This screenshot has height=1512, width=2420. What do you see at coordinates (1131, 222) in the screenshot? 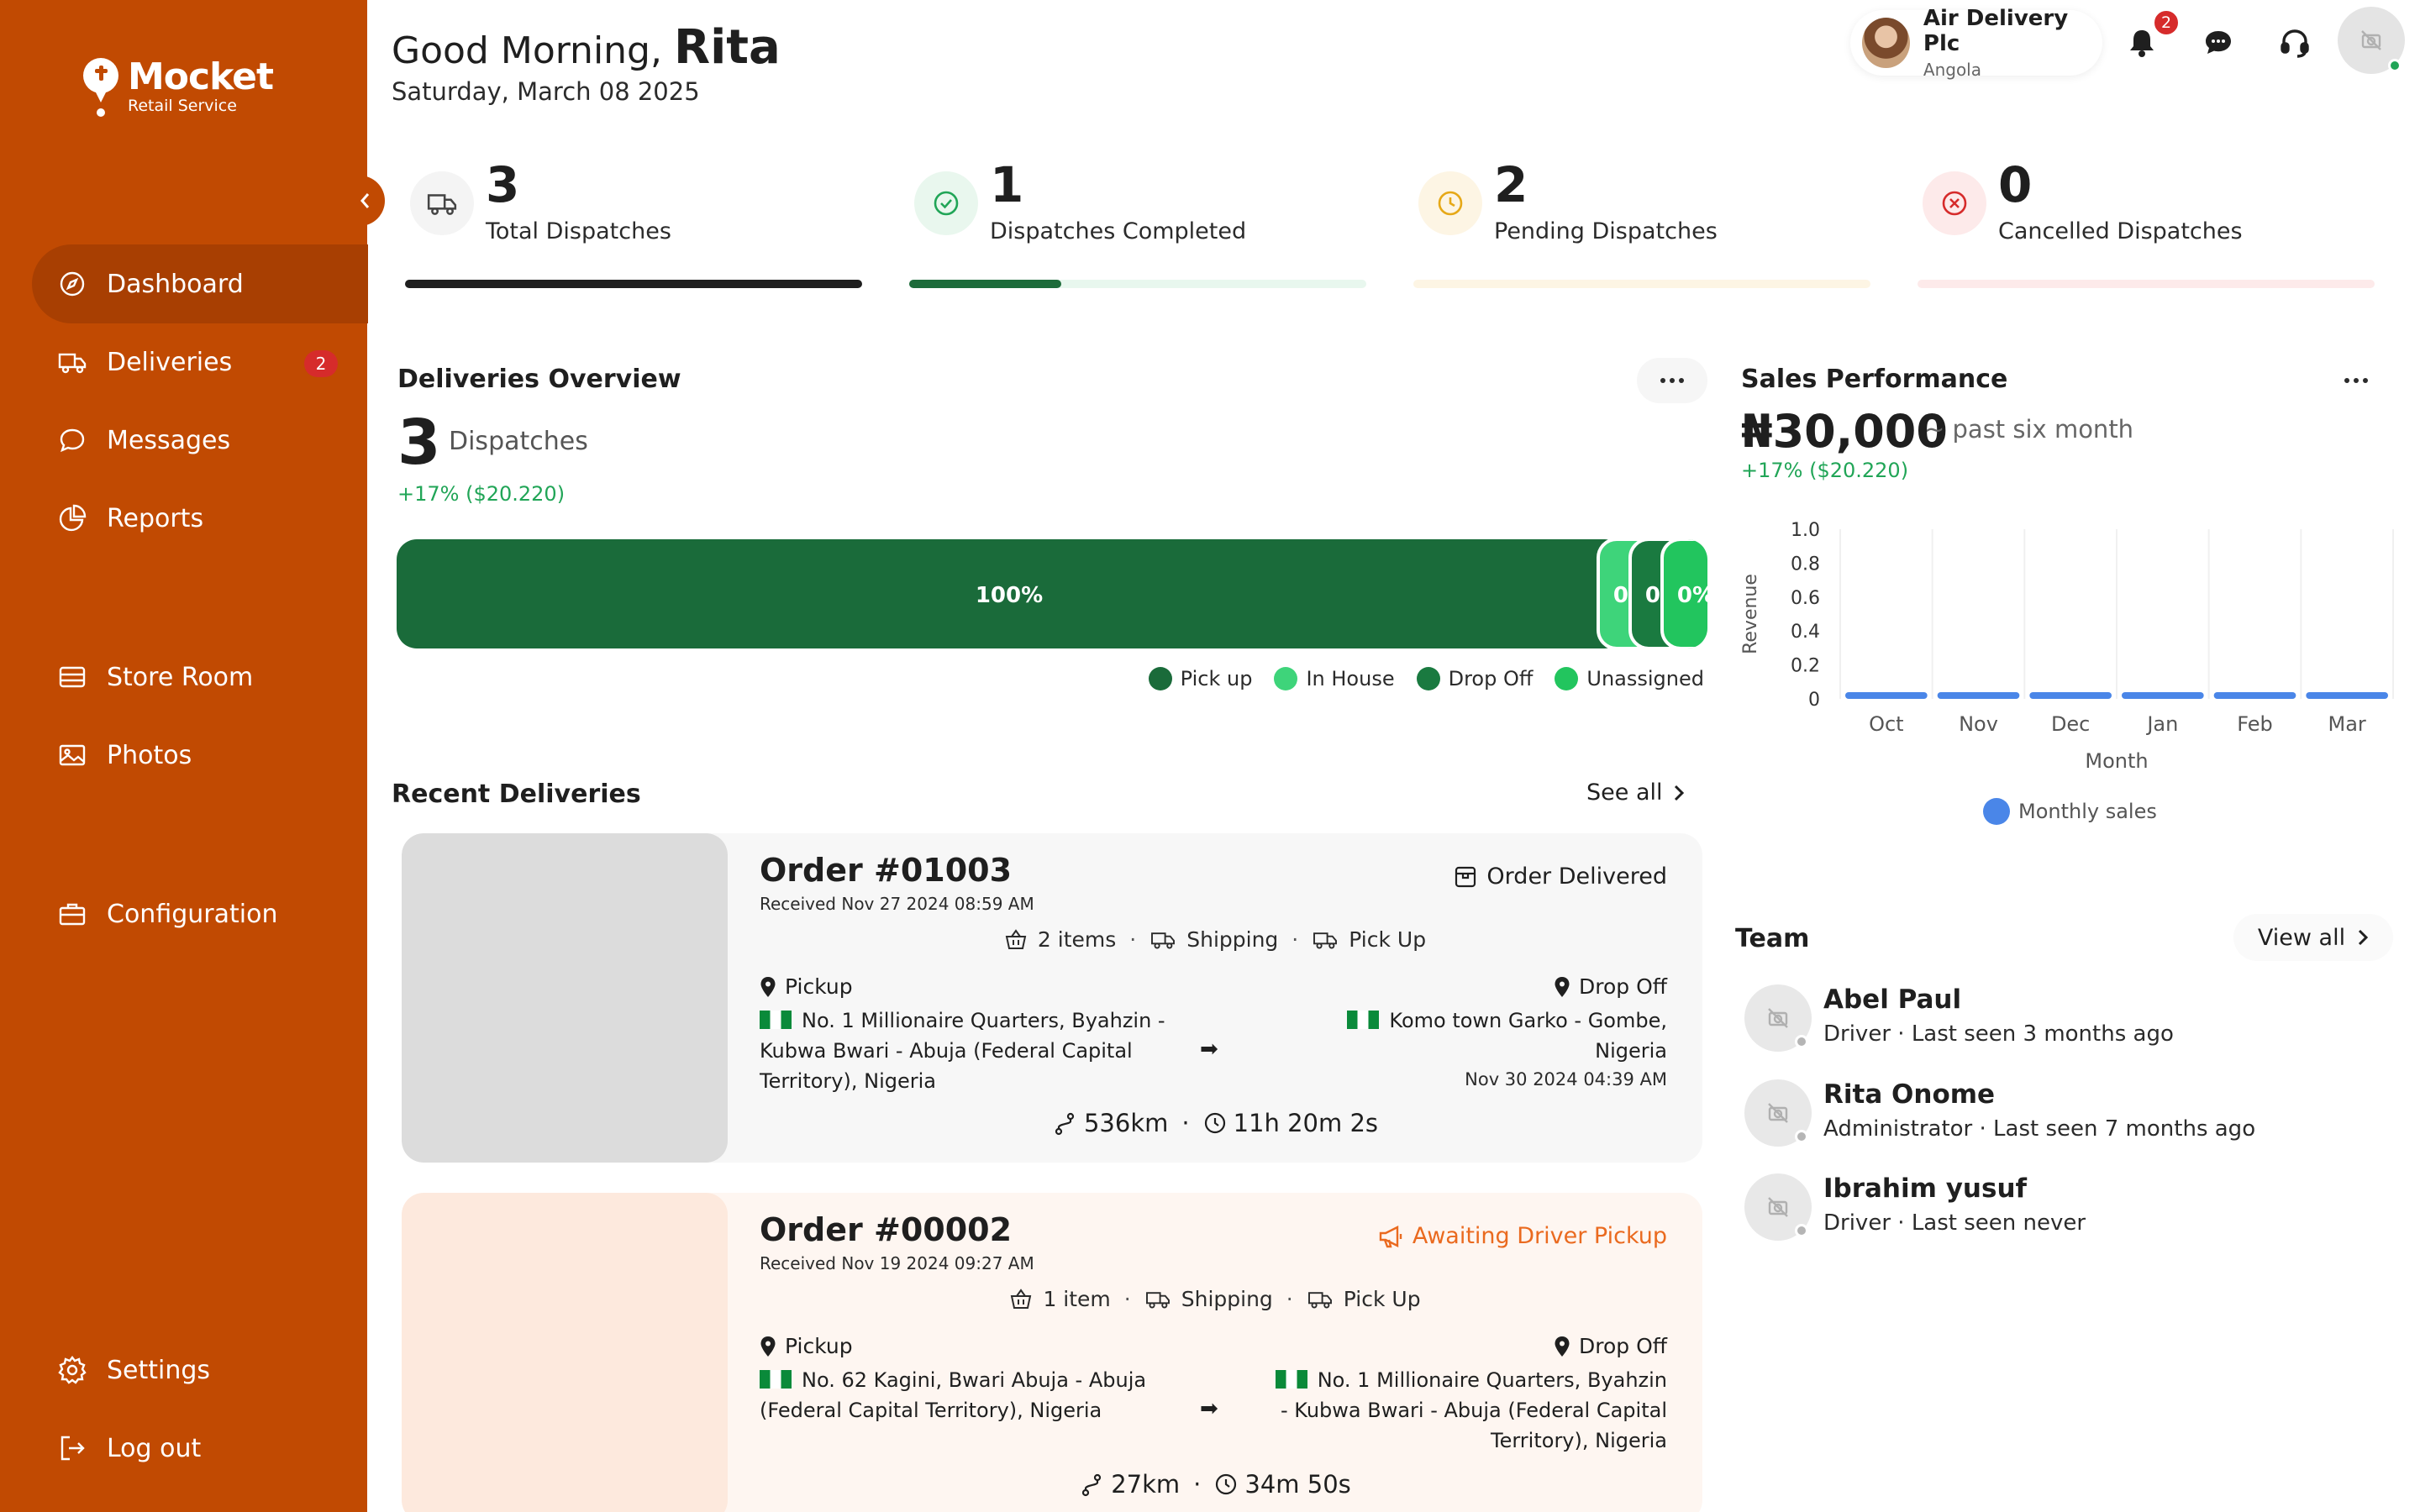
I see `stat-dispatches-completed: 1 Dispatches Completed` at bounding box center [1131, 222].